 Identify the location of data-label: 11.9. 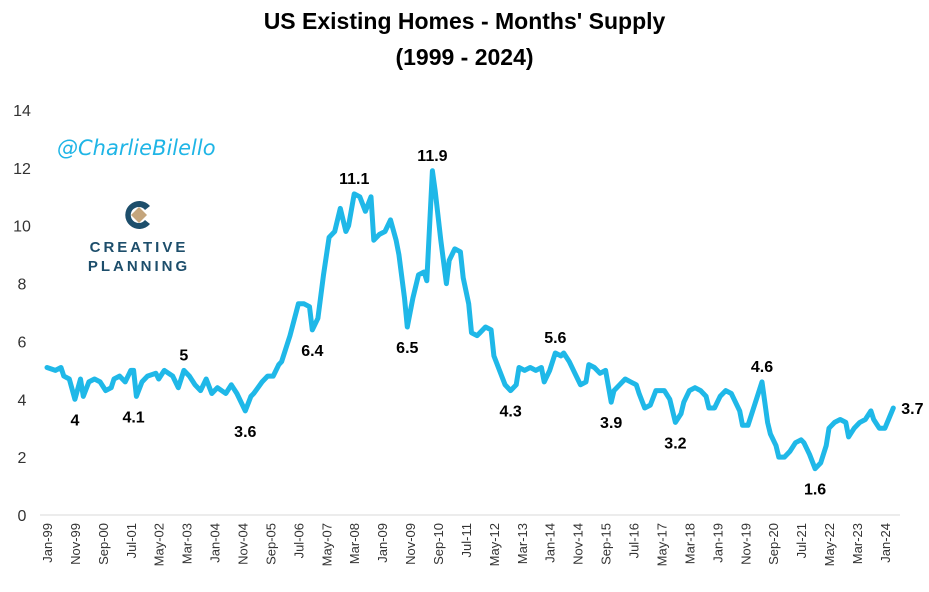
(432, 156).